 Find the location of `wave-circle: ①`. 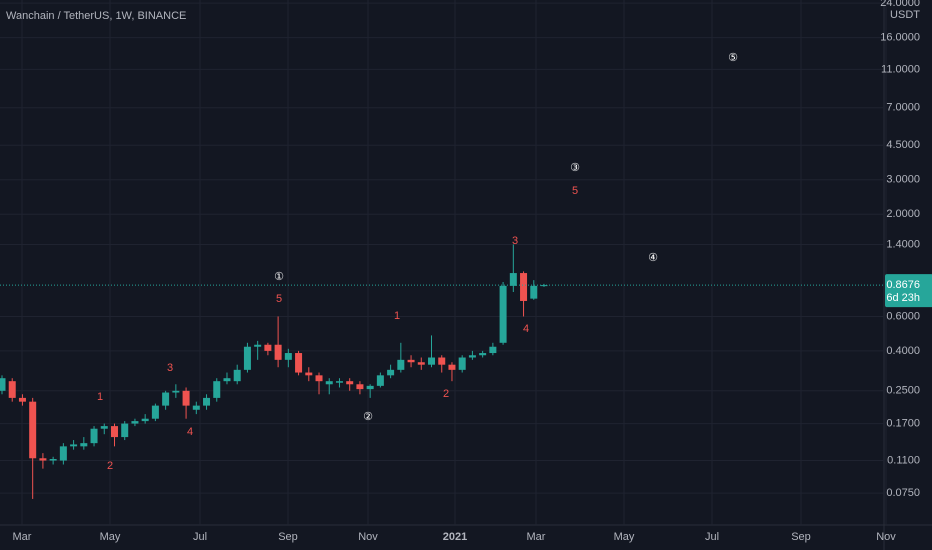

wave-circle: ① is located at coordinates (279, 277).